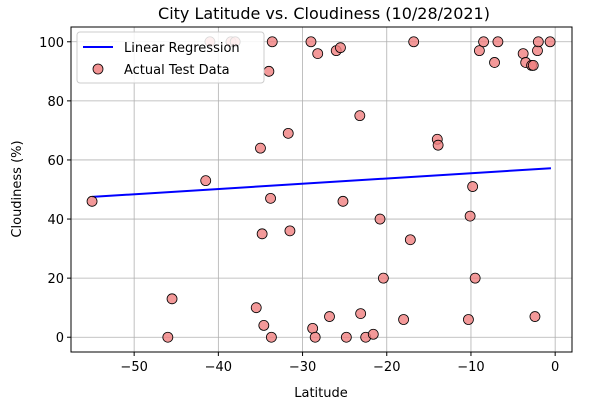  I want to click on legend: Linear Regression Actual Test Data, so click(170, 57).